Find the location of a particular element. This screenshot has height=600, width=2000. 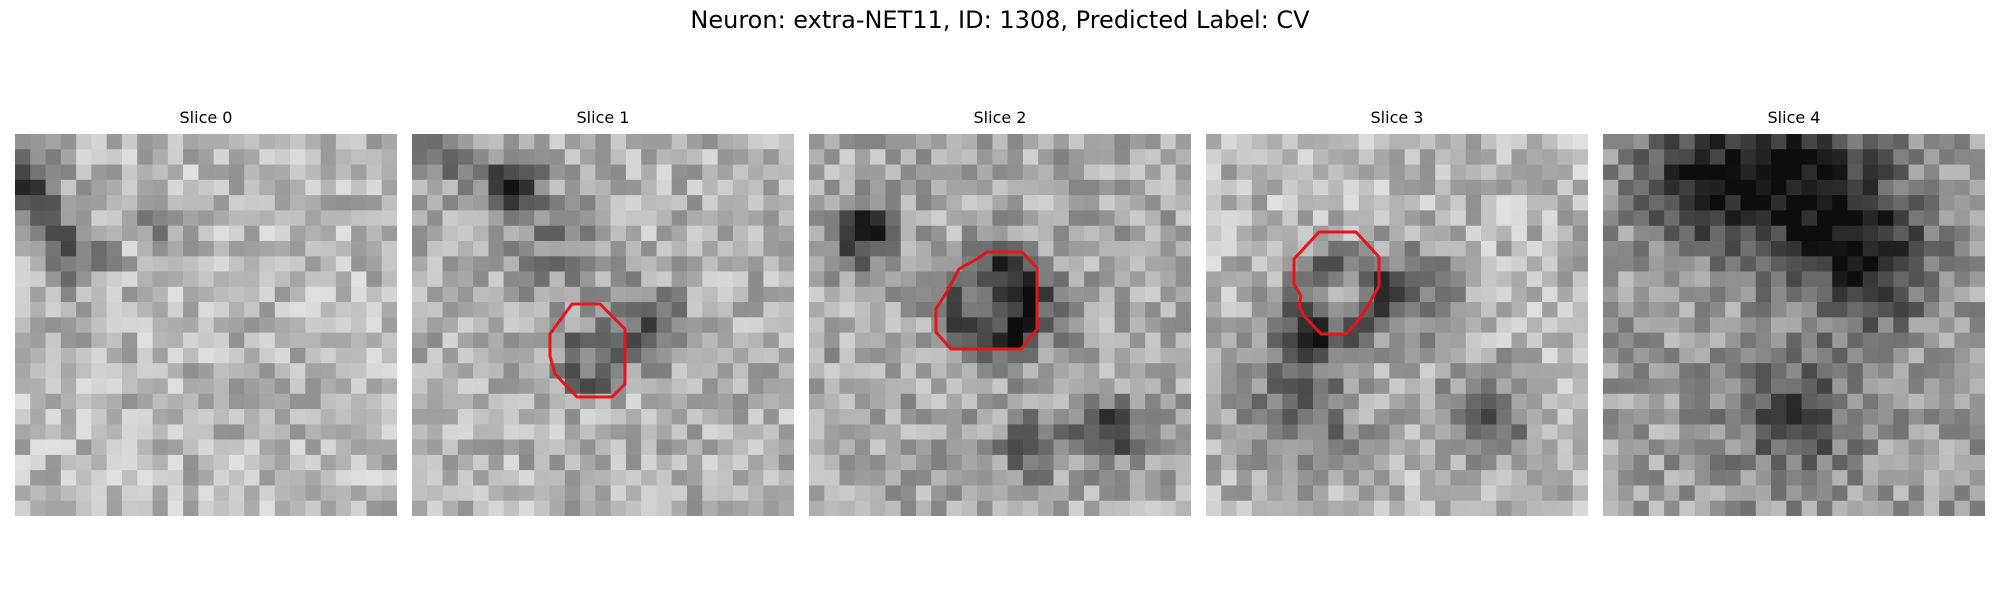

slice-panel: Slice 3 is located at coordinates (1397, 313).